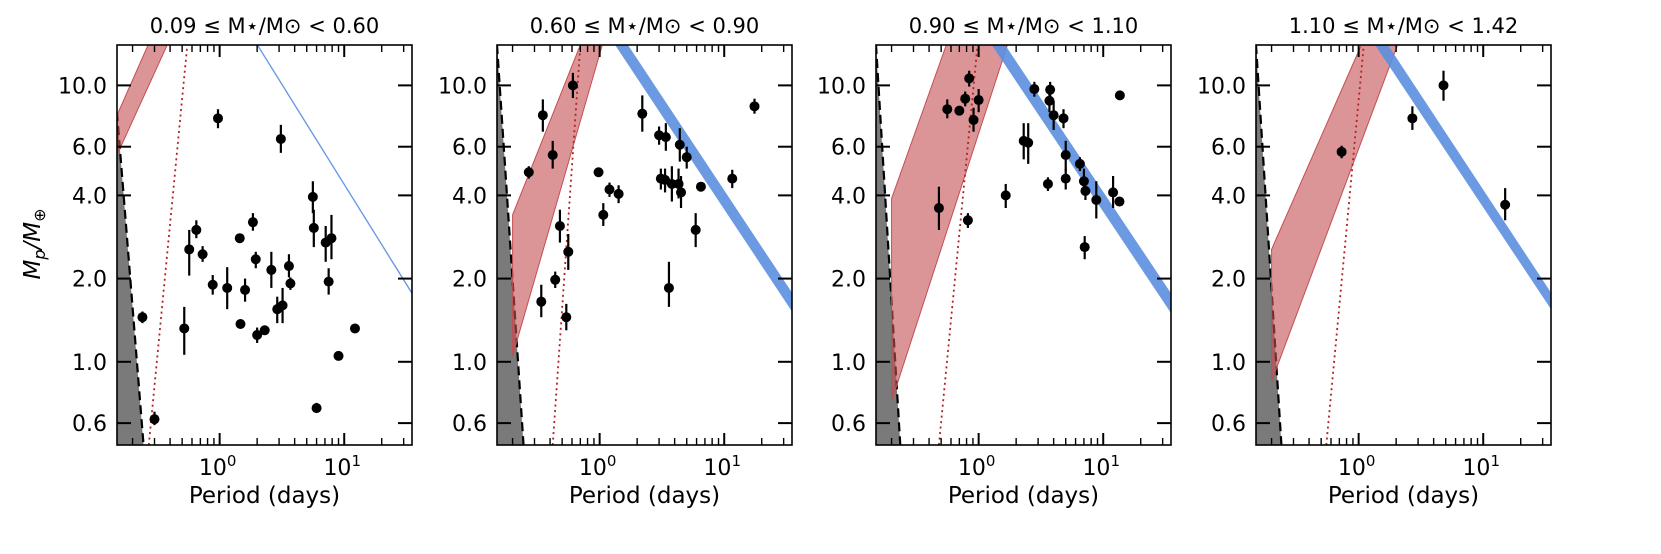 The height and width of the screenshot is (554, 1661). Describe the element at coordinates (264, 245) in the screenshot. I see `axes-frame` at that location.